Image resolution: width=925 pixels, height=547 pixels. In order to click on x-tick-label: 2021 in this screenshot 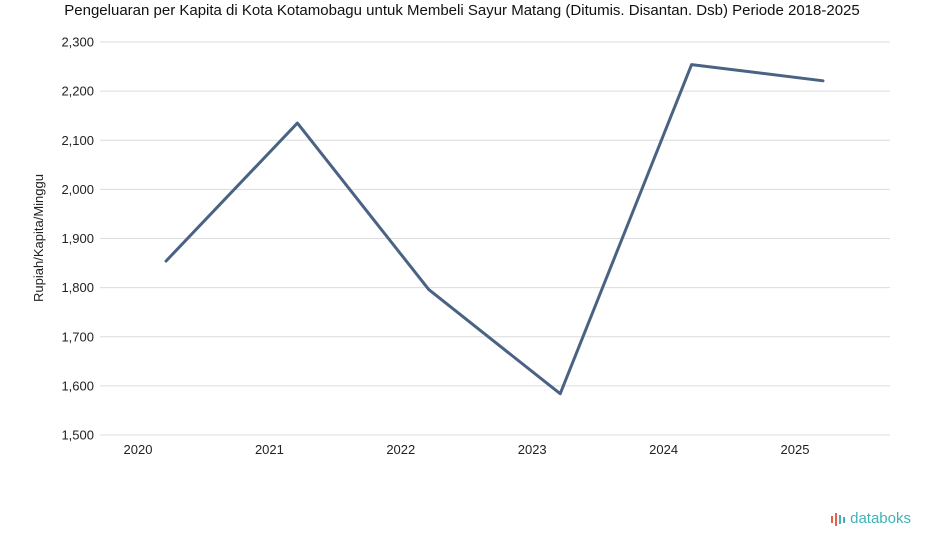, I will do `click(269, 449)`.